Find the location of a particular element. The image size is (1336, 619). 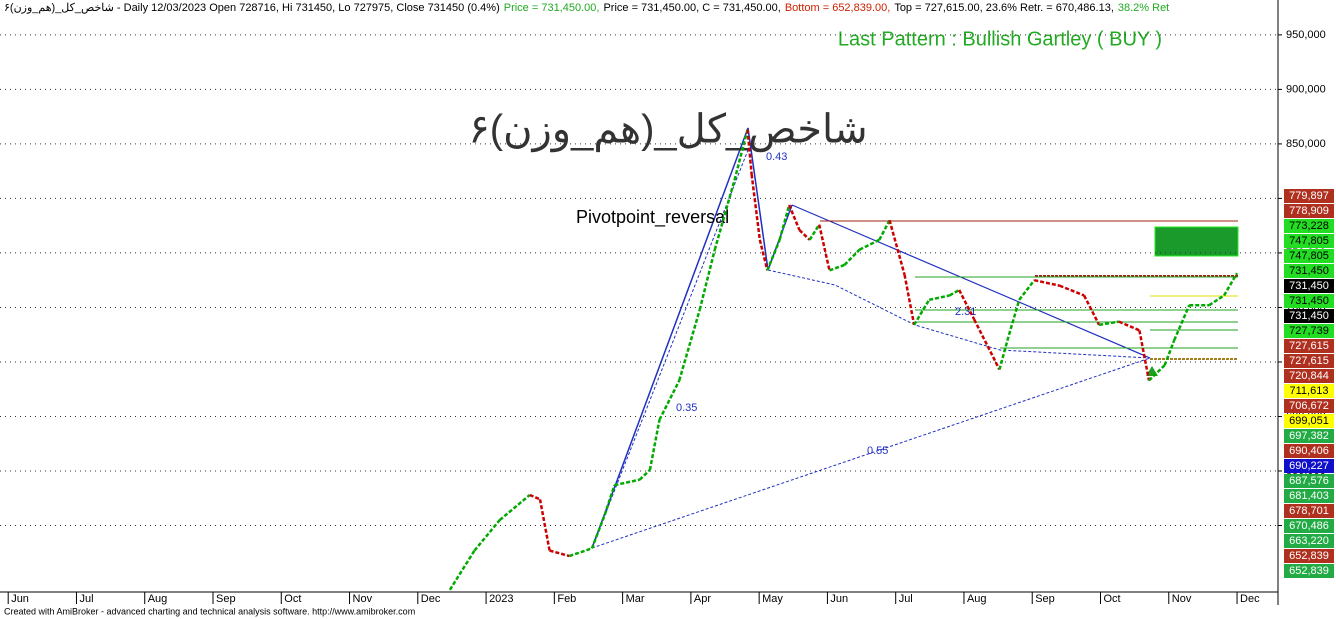

price-label: 706,672 is located at coordinates (1309, 406).